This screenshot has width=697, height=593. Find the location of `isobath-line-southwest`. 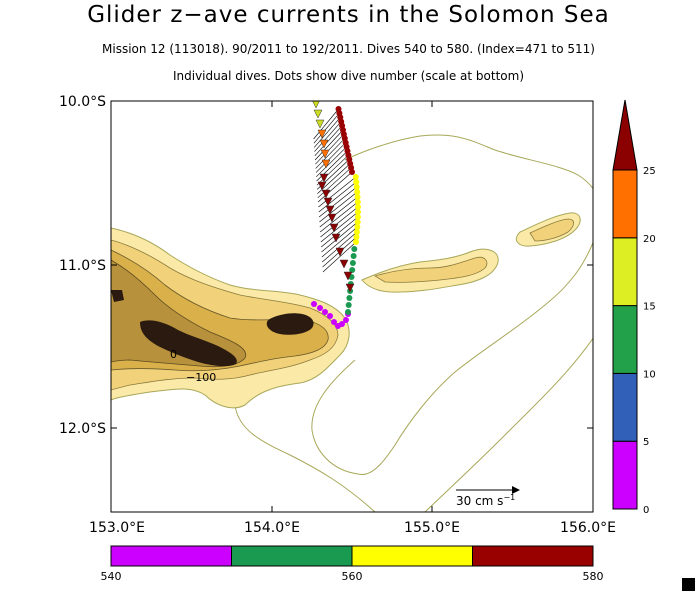

isobath-line-southwest is located at coordinates (305, 458).